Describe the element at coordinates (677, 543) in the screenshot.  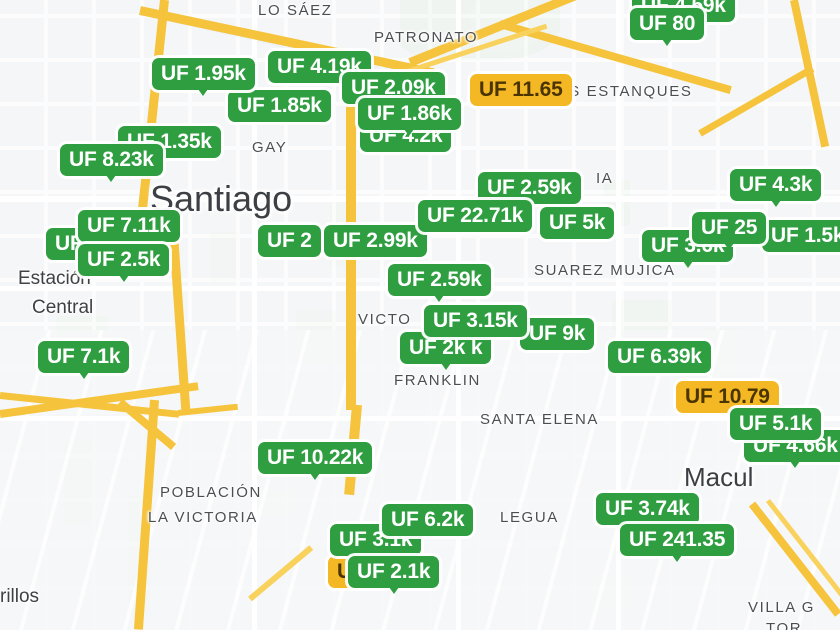
I see `price-marker-241-35: UF 241.35` at that location.